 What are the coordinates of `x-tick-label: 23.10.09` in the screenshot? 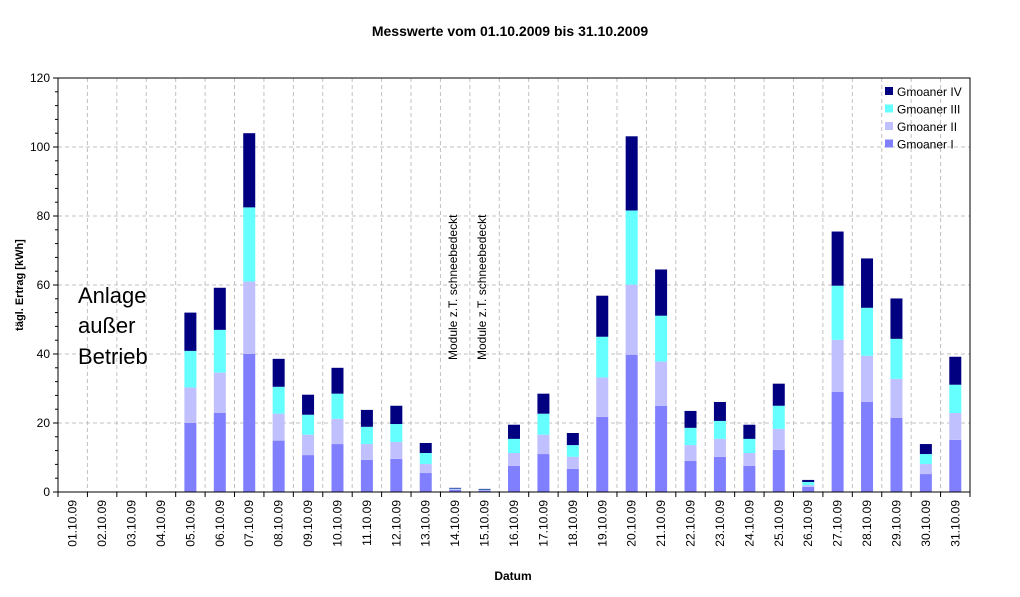 It's located at (720, 523).